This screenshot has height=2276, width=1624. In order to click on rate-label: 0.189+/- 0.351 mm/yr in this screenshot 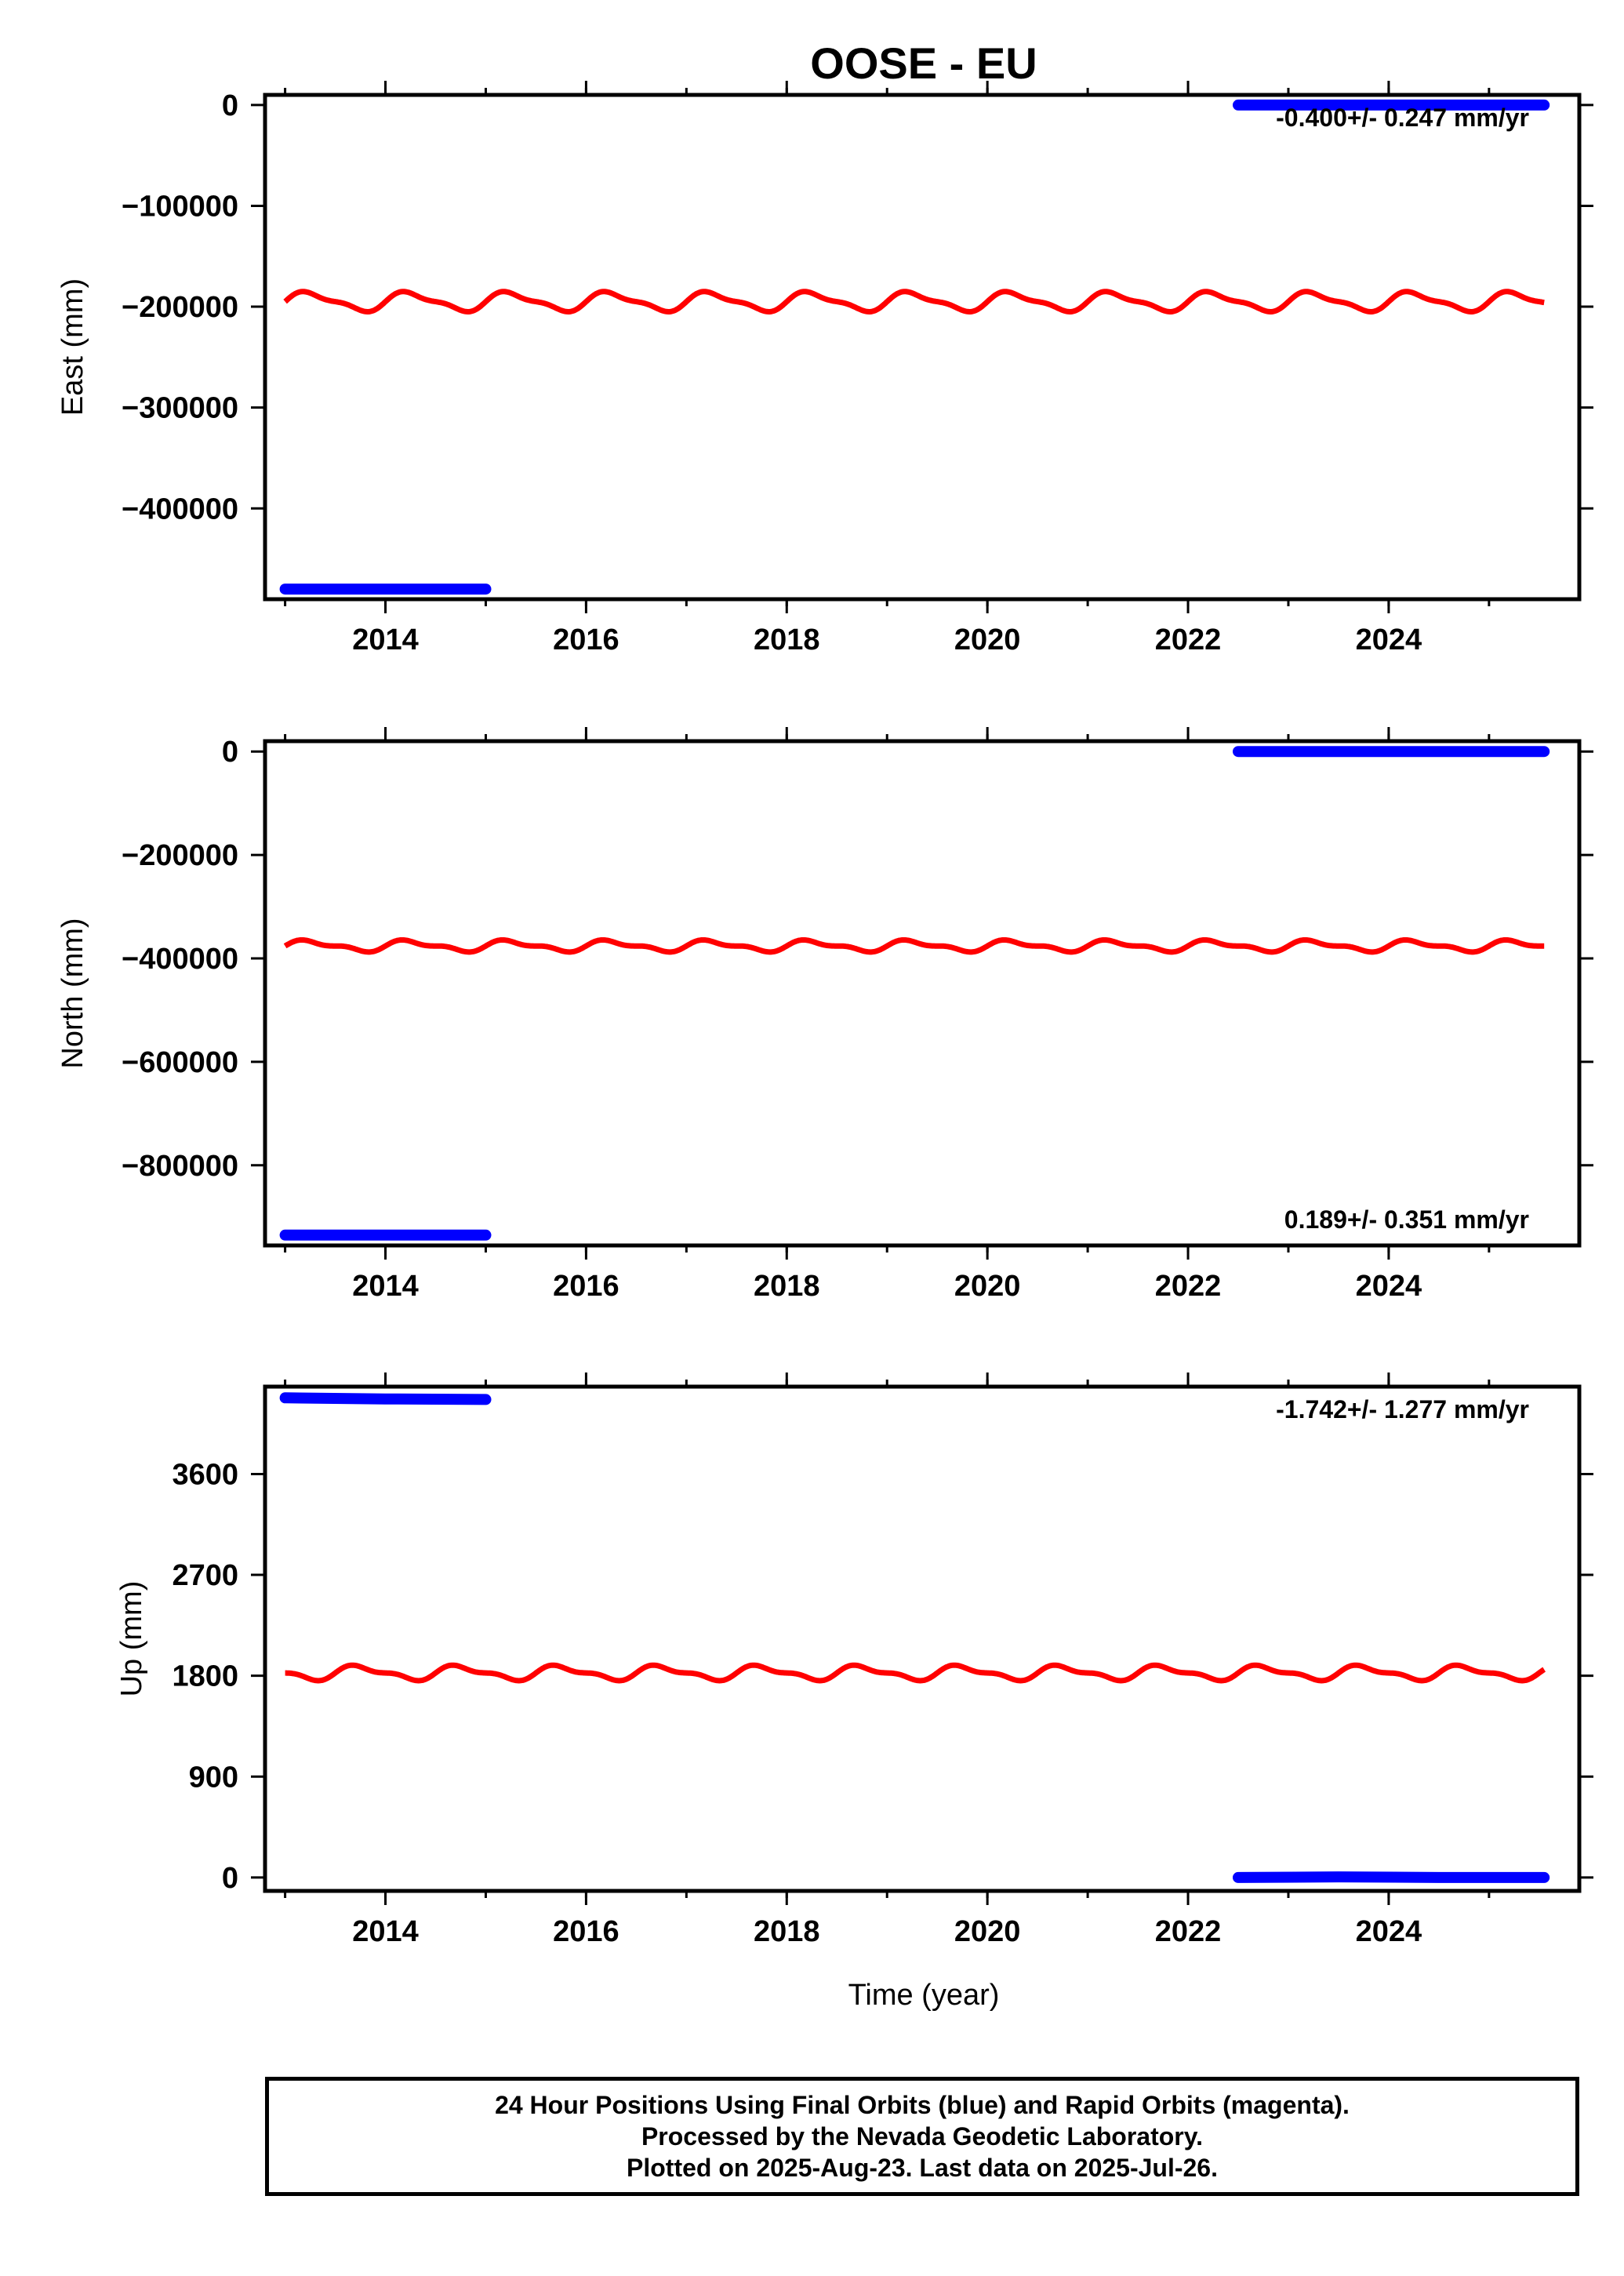, I will do `click(1407, 1219)`.